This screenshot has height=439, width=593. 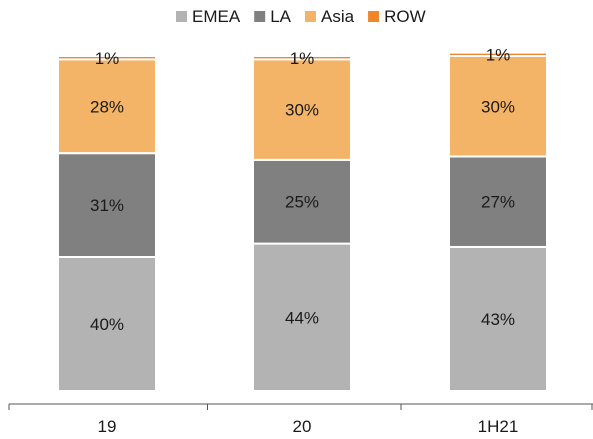 What do you see at coordinates (405, 16) in the screenshot?
I see `legend-label-row: ROW` at bounding box center [405, 16].